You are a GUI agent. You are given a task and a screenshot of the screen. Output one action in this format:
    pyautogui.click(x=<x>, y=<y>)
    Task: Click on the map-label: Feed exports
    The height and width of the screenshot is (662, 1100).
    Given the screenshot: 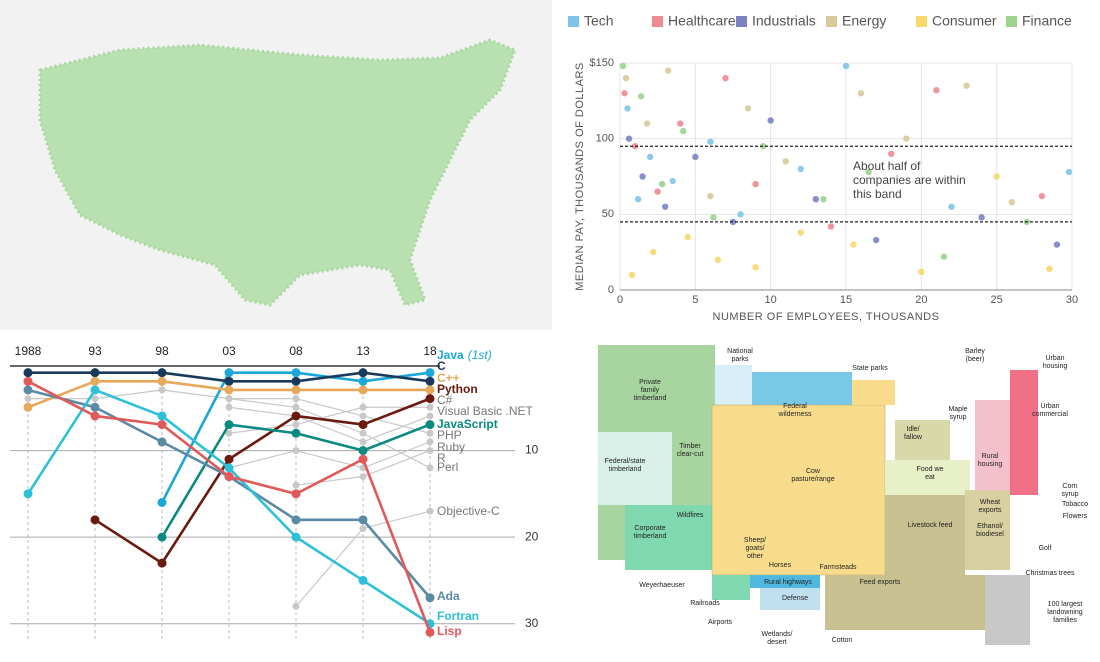 What is the action you would take?
    pyautogui.click(x=880, y=582)
    